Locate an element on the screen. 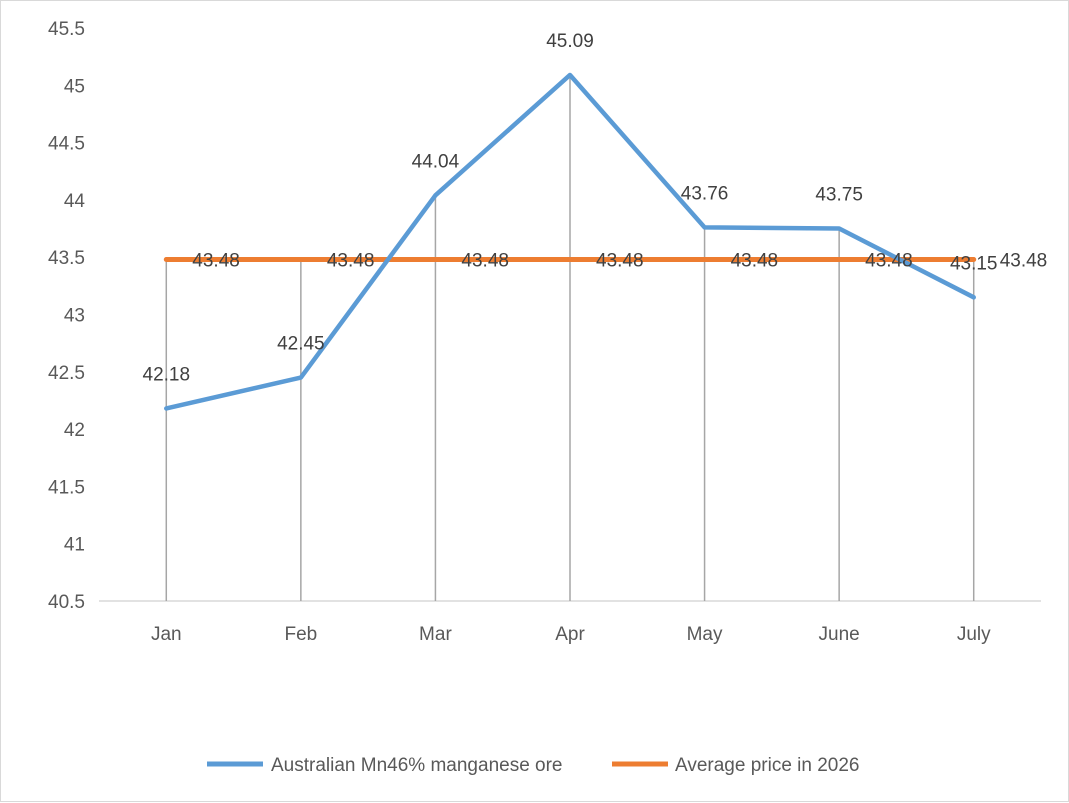 This screenshot has height=803, width=1069. legend-label-average: Average price in 2026 is located at coordinates (767, 765).